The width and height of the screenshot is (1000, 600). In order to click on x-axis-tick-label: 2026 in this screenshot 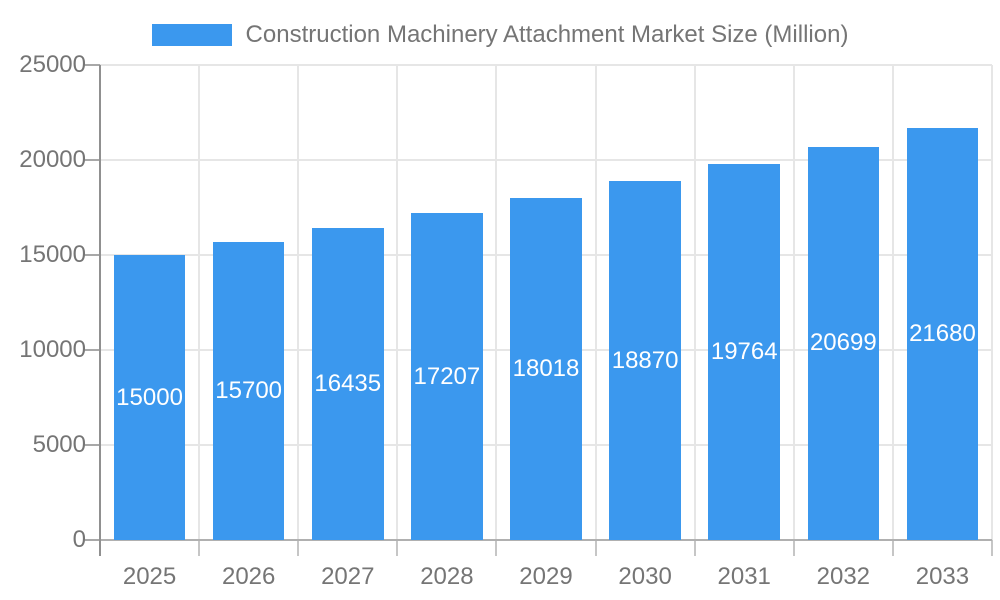, I will do `click(248, 576)`.